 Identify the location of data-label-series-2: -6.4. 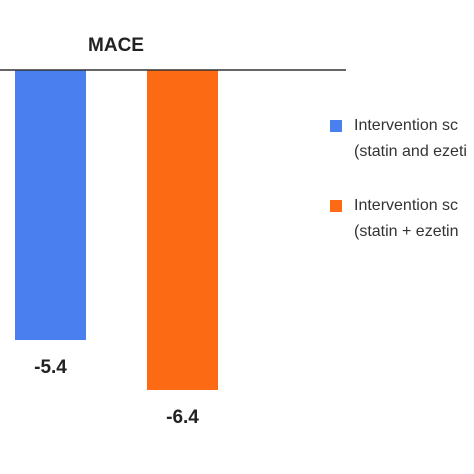
(182, 417).